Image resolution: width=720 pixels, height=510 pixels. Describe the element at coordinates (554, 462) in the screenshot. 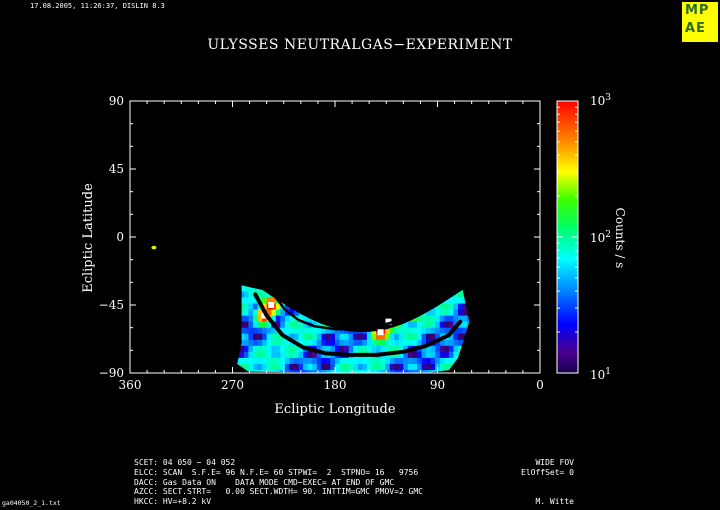

I see `info-wide-fov: WIDE FOV` at that location.